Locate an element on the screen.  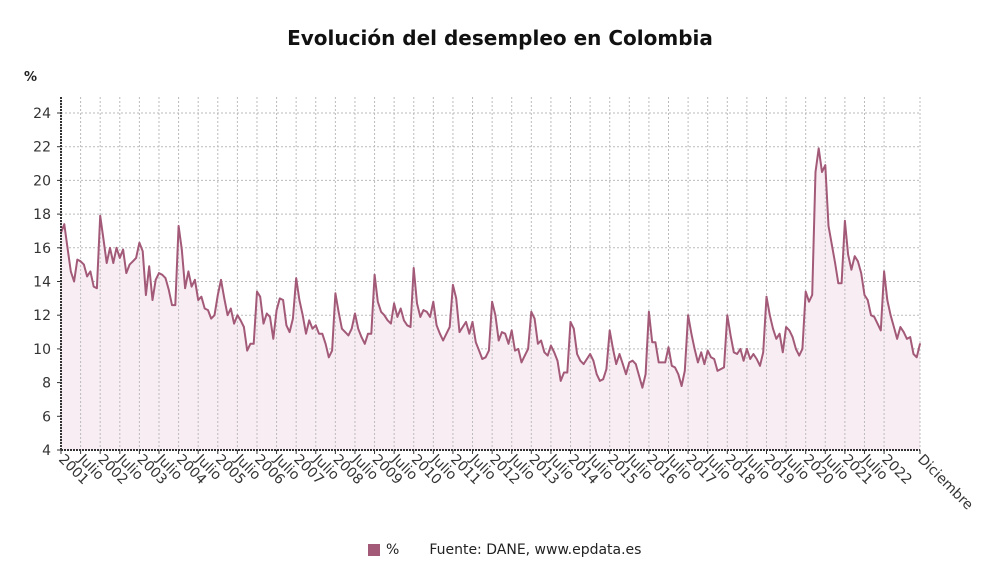
y-tick-label: 14 is located at coordinates (42, 283).